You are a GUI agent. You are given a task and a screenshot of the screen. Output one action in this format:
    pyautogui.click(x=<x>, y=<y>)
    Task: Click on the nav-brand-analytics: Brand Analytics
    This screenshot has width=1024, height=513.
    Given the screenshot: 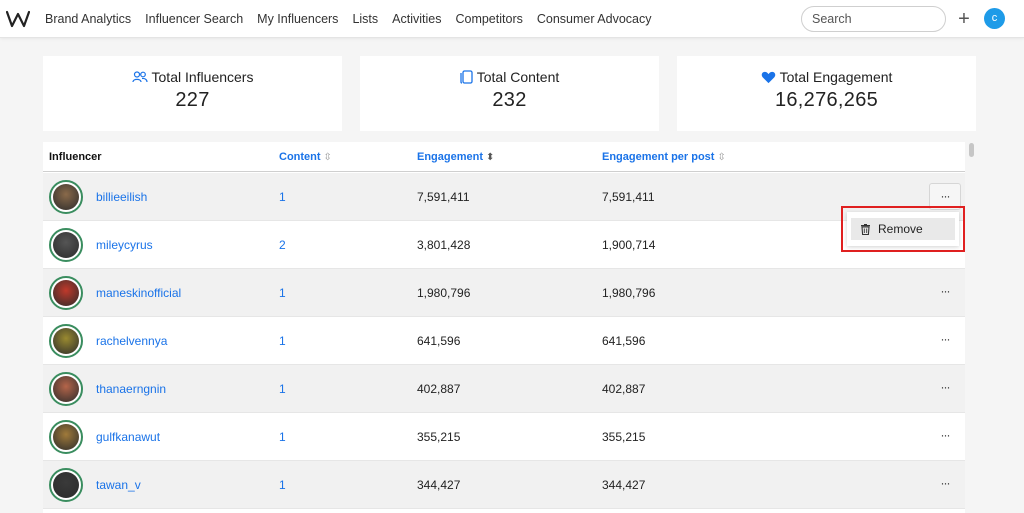 What is the action you would take?
    pyautogui.click(x=88, y=19)
    